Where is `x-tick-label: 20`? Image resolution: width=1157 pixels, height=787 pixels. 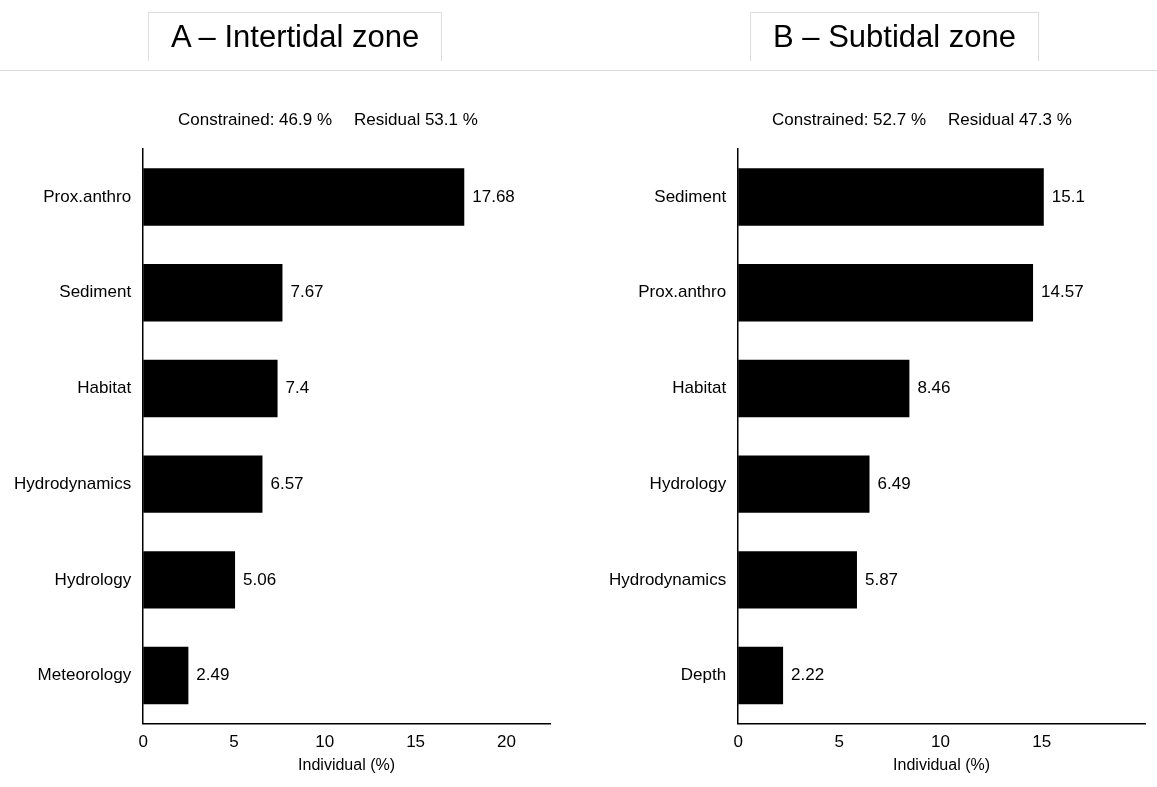
x-tick-label: 20 is located at coordinates (506, 742).